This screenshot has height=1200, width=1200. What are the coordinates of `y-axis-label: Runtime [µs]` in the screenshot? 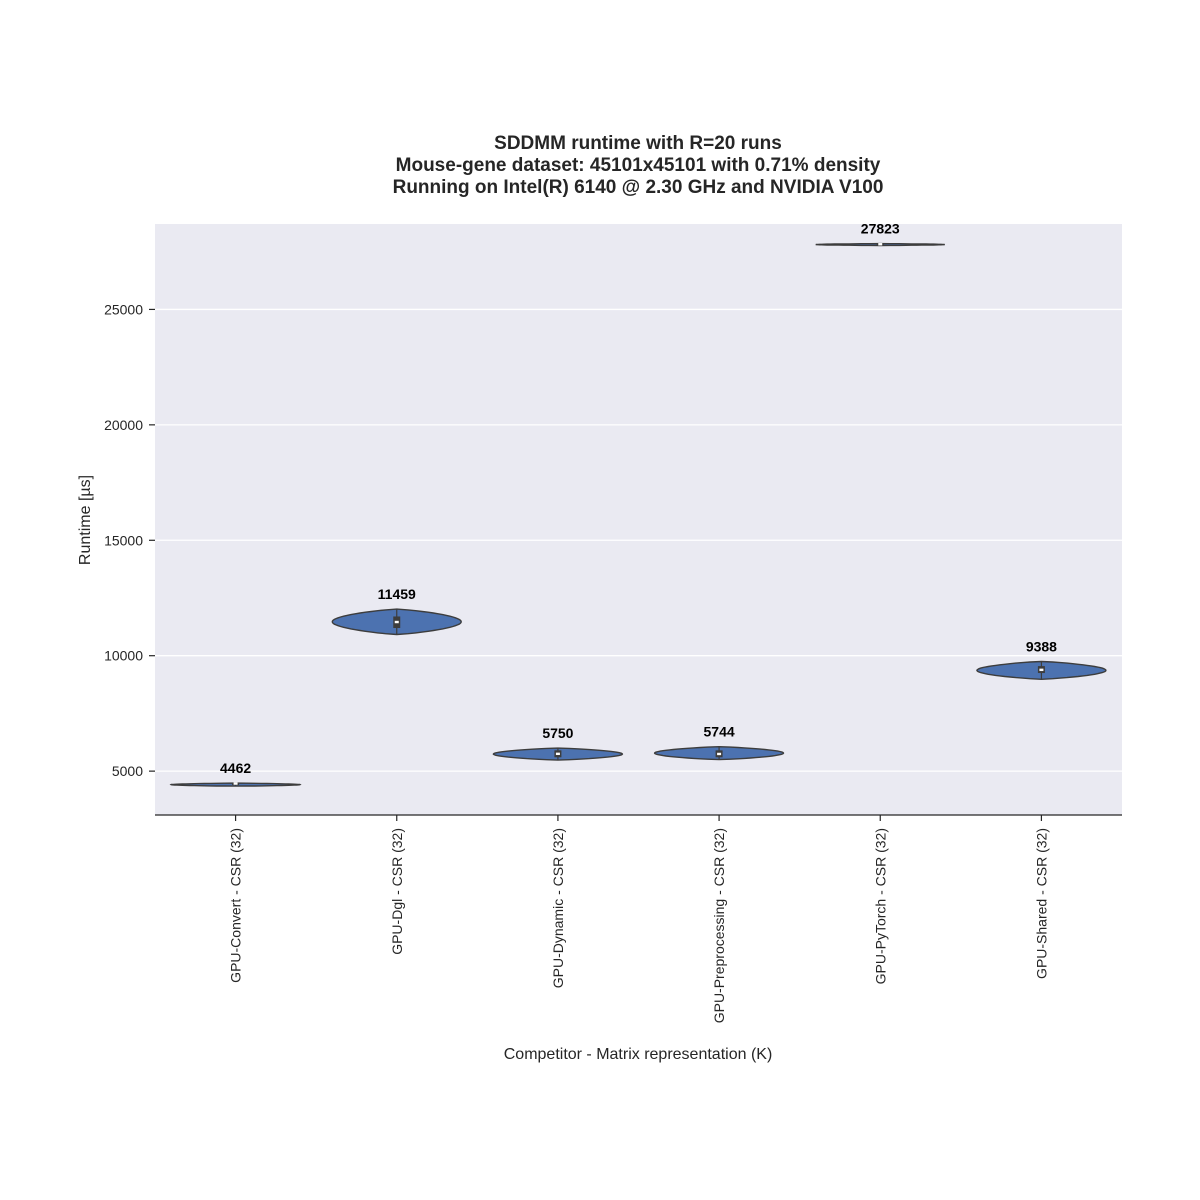 It's located at (85, 520).